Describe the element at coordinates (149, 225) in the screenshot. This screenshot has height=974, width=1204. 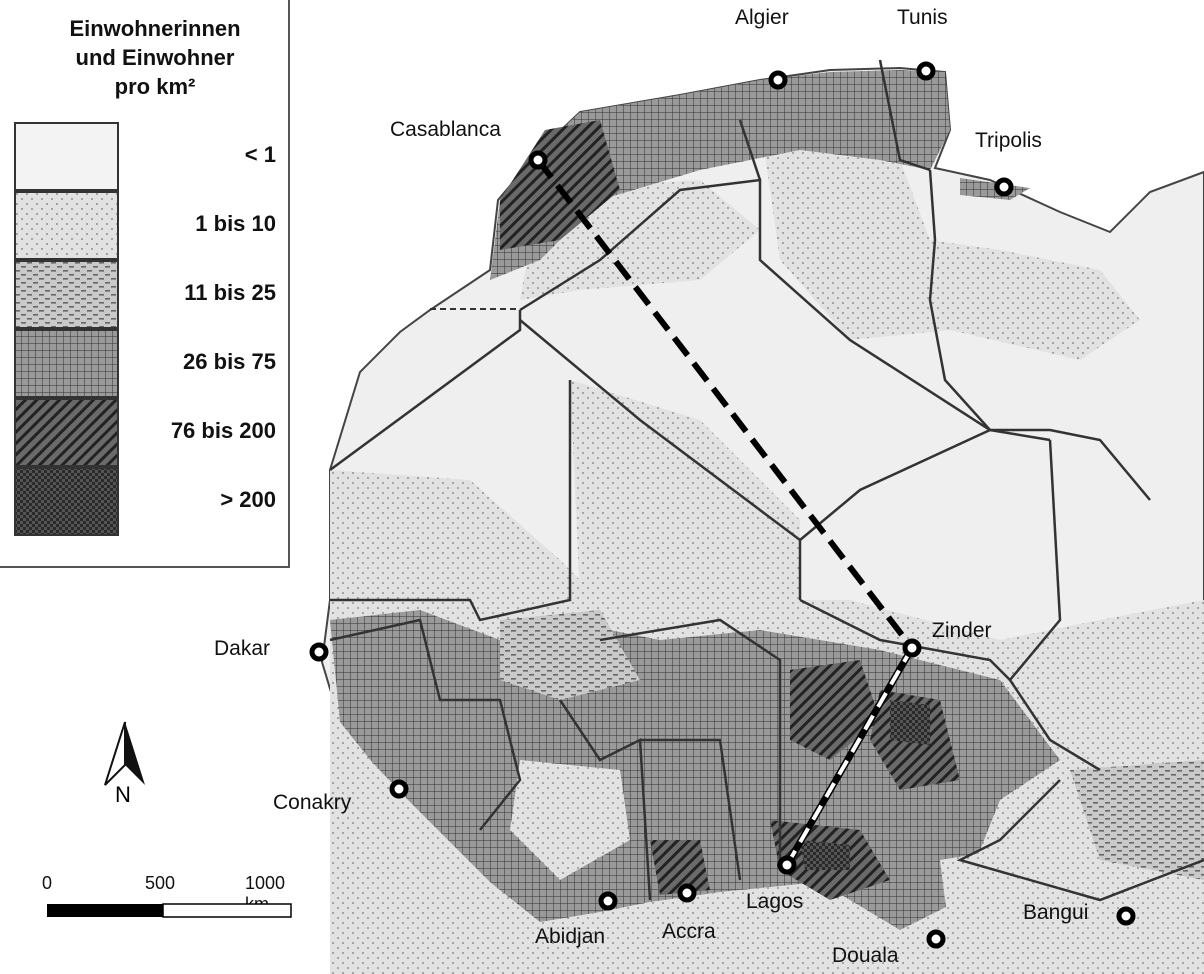
I see `legend-item: 1 bis 10` at that location.